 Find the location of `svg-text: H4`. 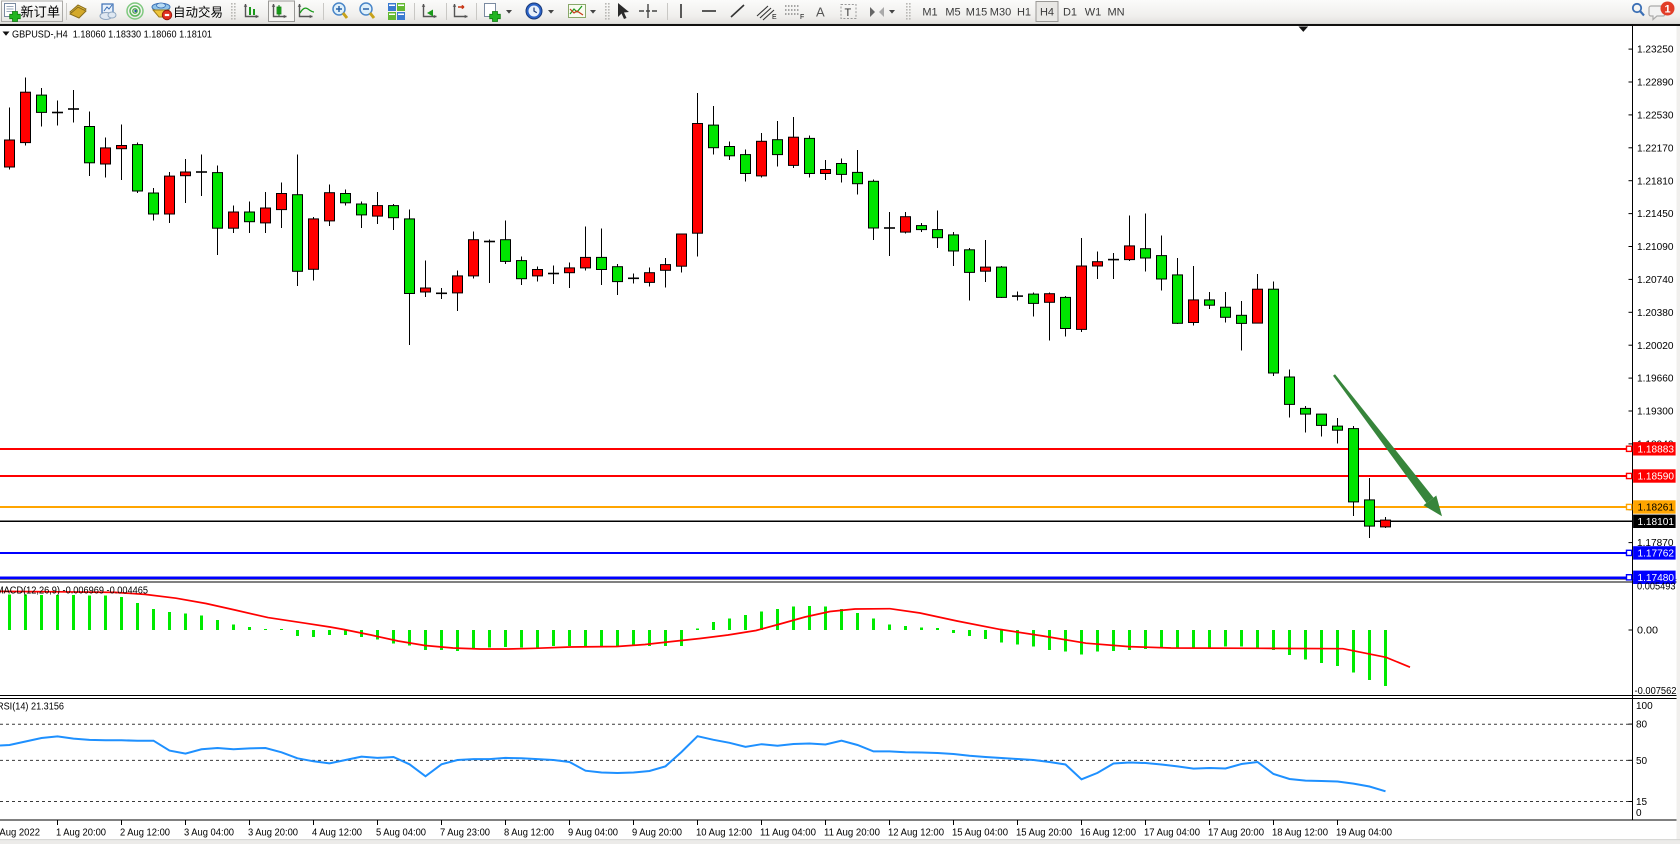

svg-text: H4 is located at coordinates (1047, 13).